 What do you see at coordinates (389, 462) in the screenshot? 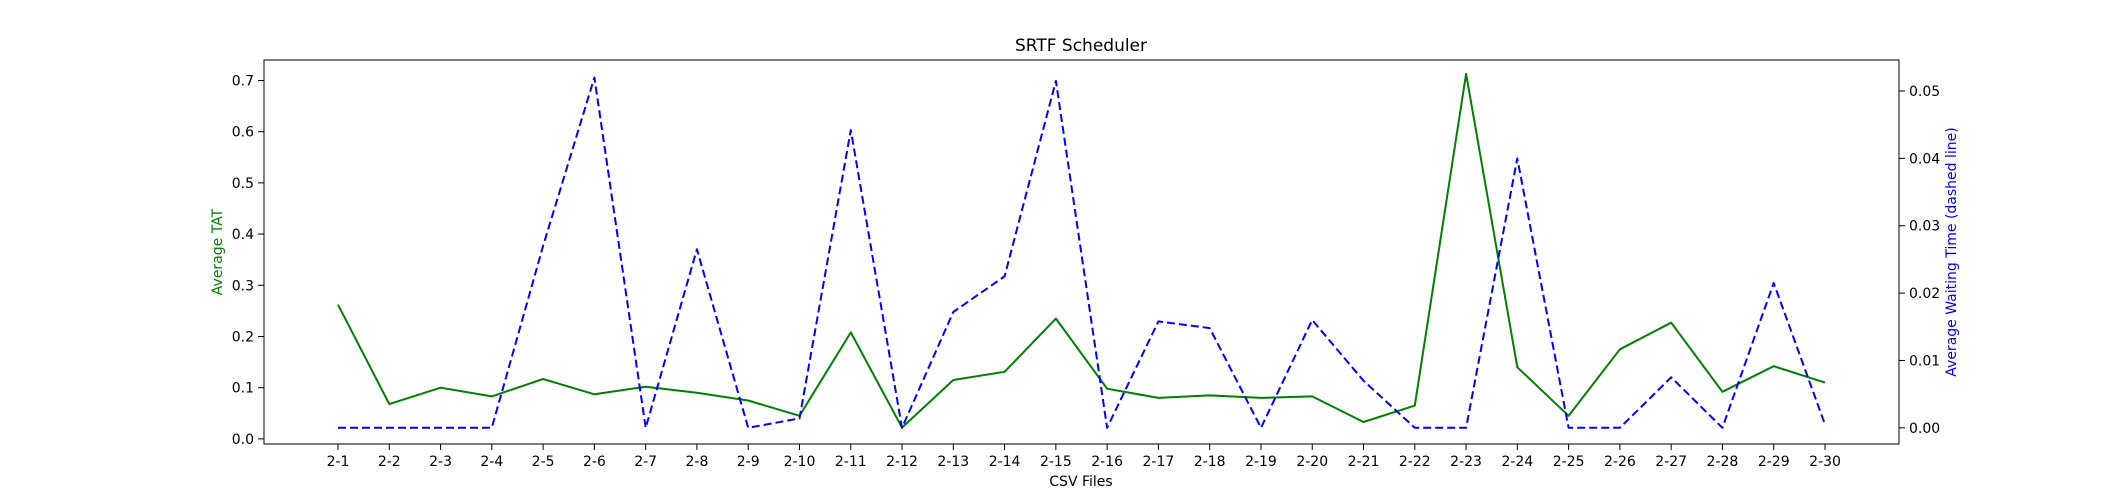
I see `x-tick-label: 2-2` at bounding box center [389, 462].